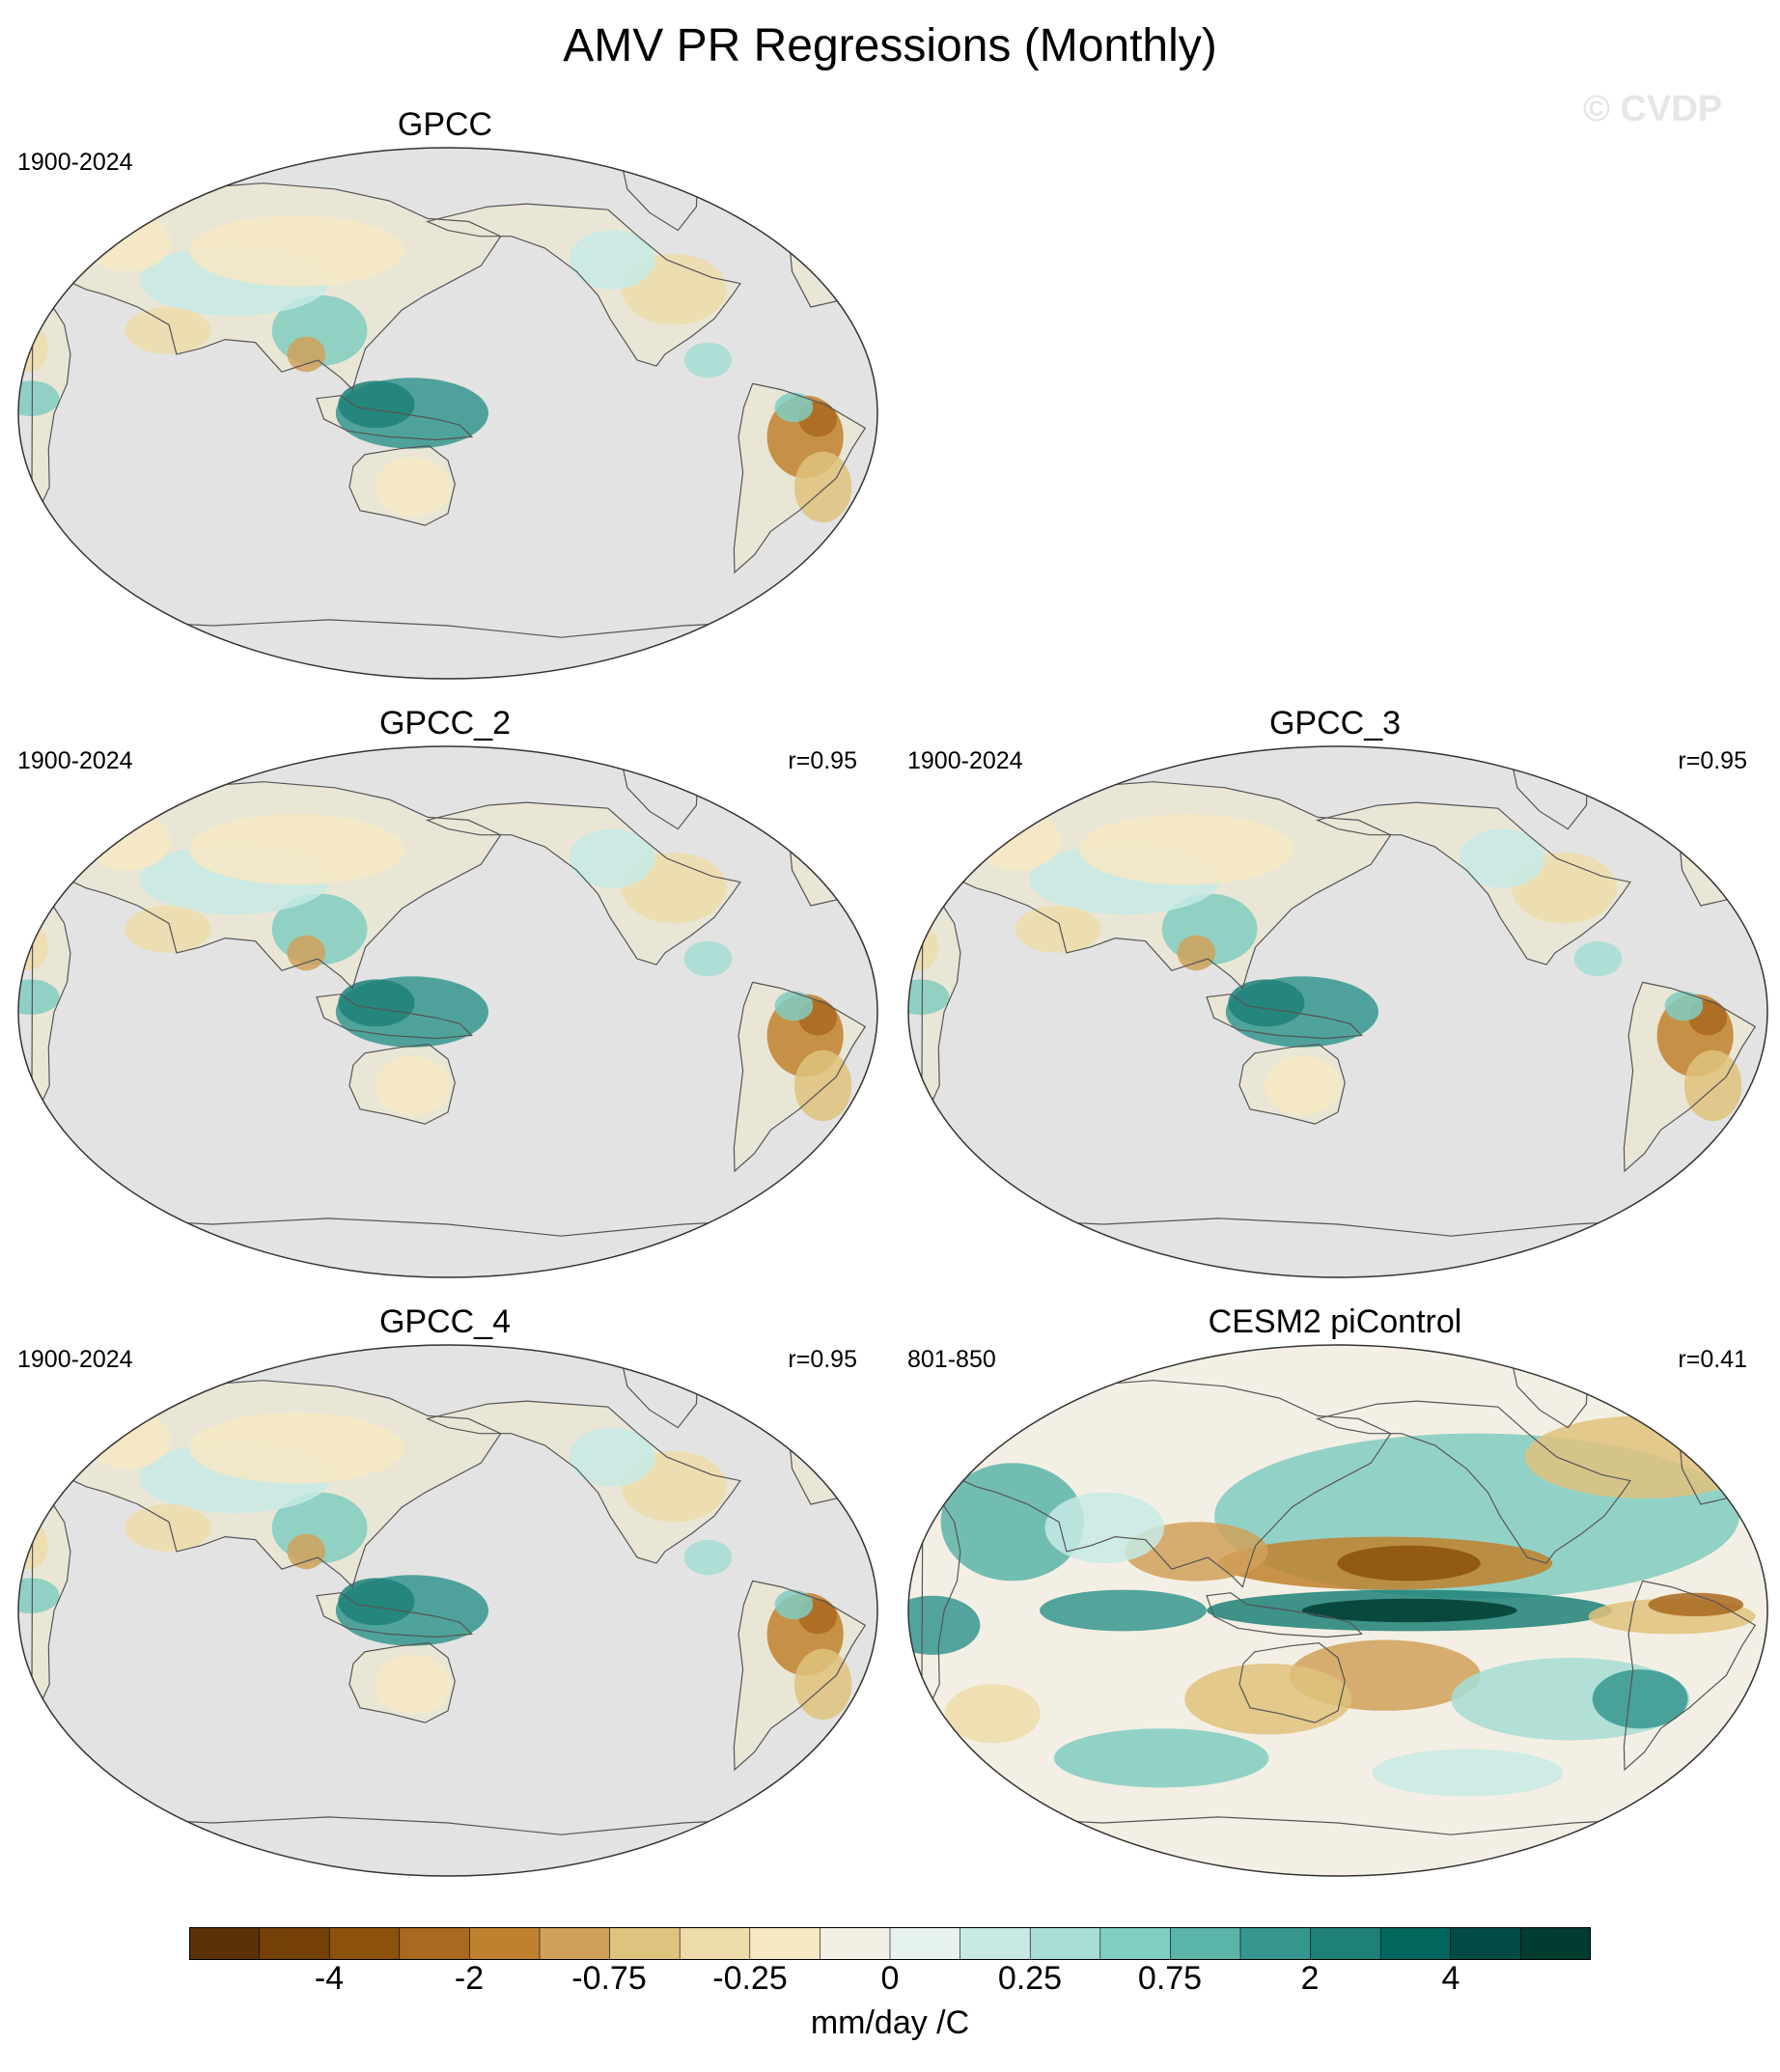 This screenshot has width=1780, height=2072. Describe the element at coordinates (1653, 109) in the screenshot. I see `watermark: © CVDP` at that location.